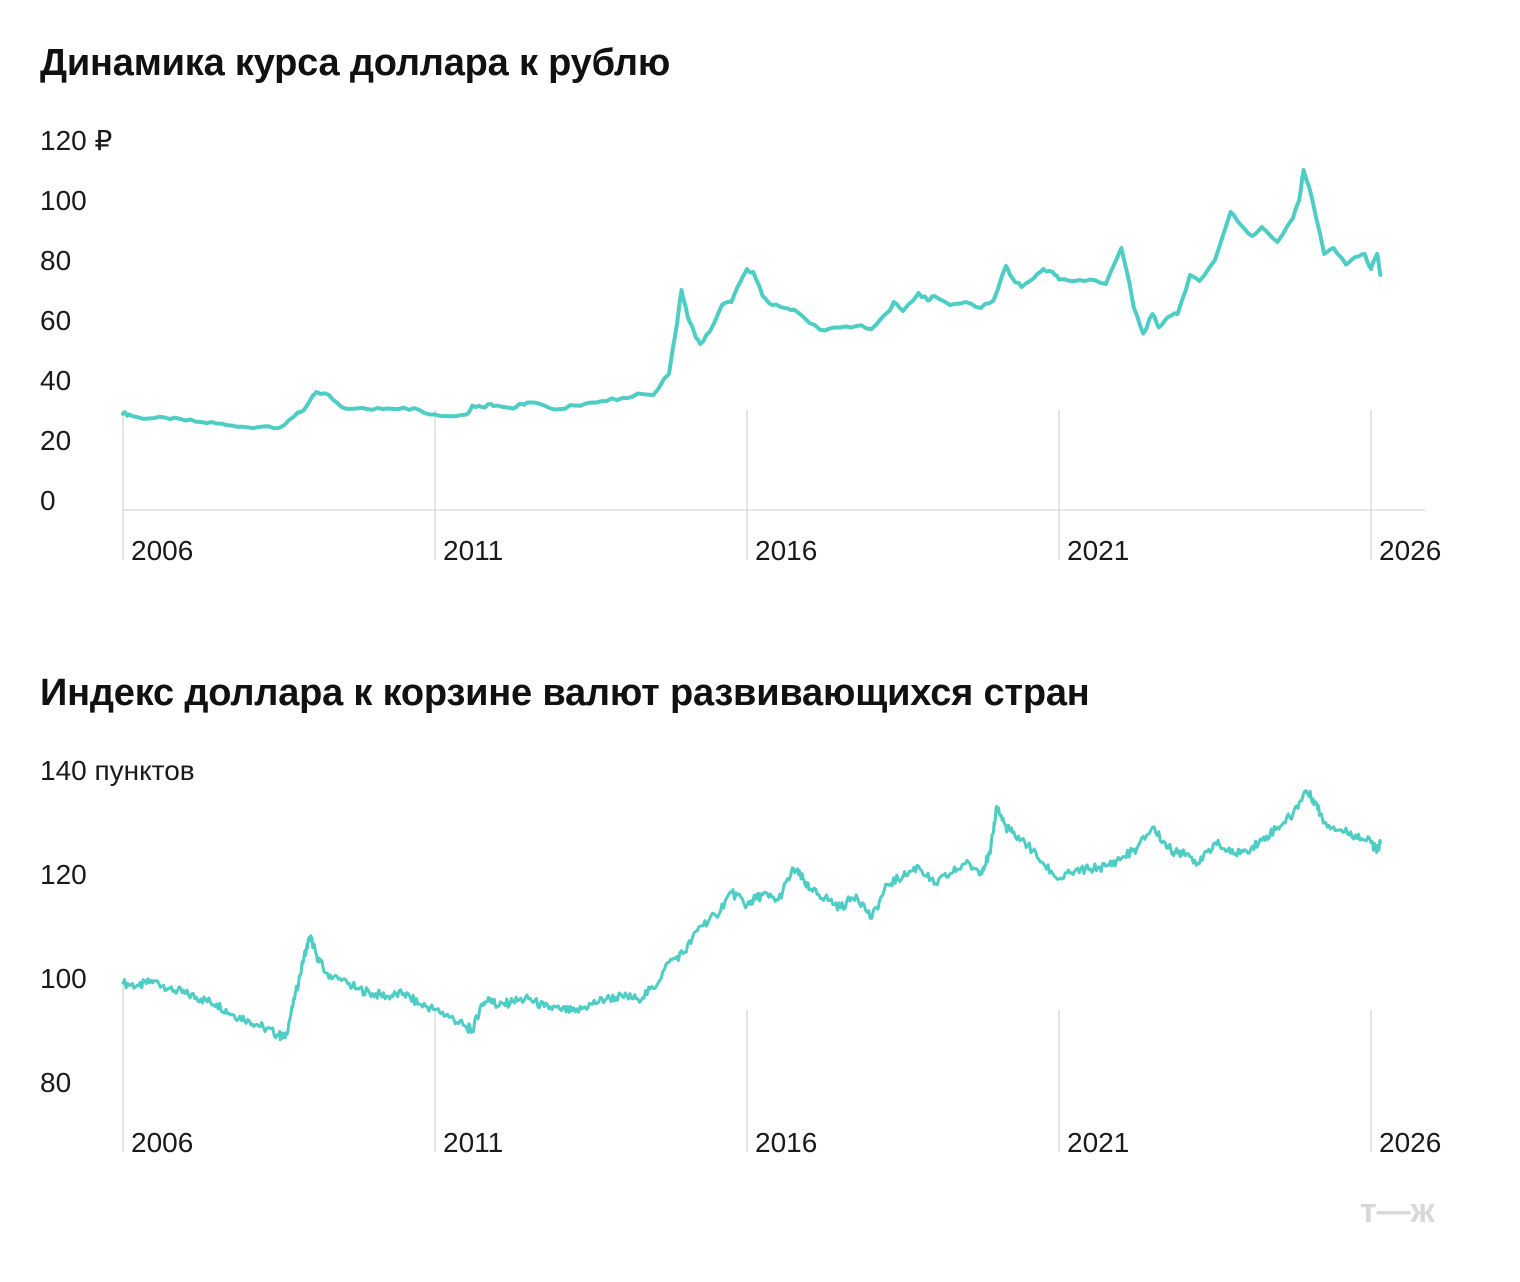 The image size is (1520, 1282). What do you see at coordinates (63, 874) in the screenshot?
I see `y-tick-label: 120` at bounding box center [63, 874].